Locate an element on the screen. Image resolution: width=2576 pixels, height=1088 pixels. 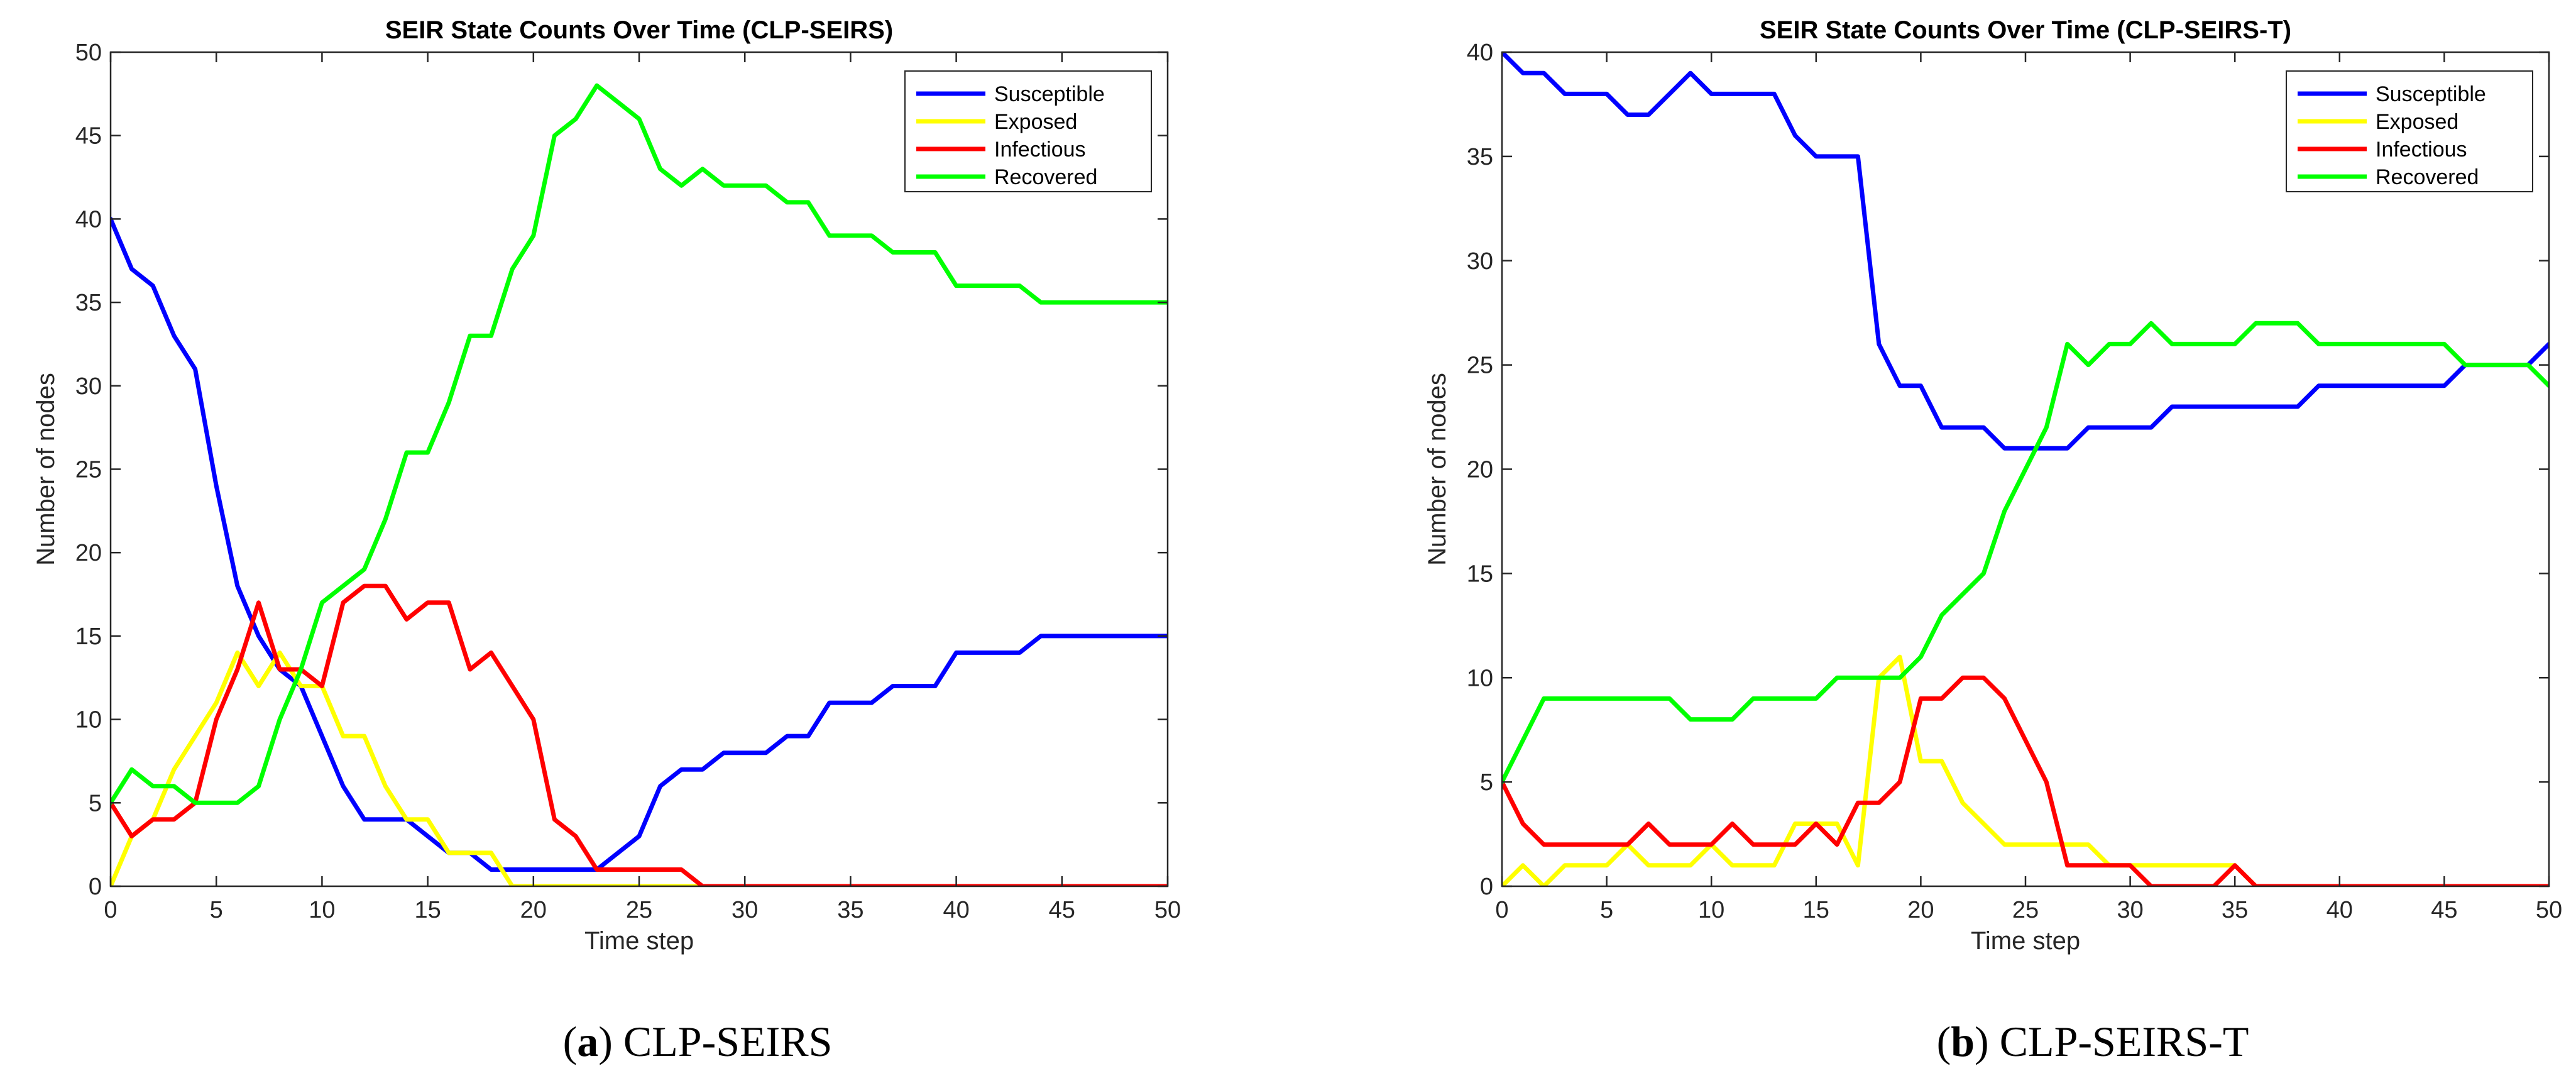
y-tick-label: 45 is located at coordinates (88, 136).